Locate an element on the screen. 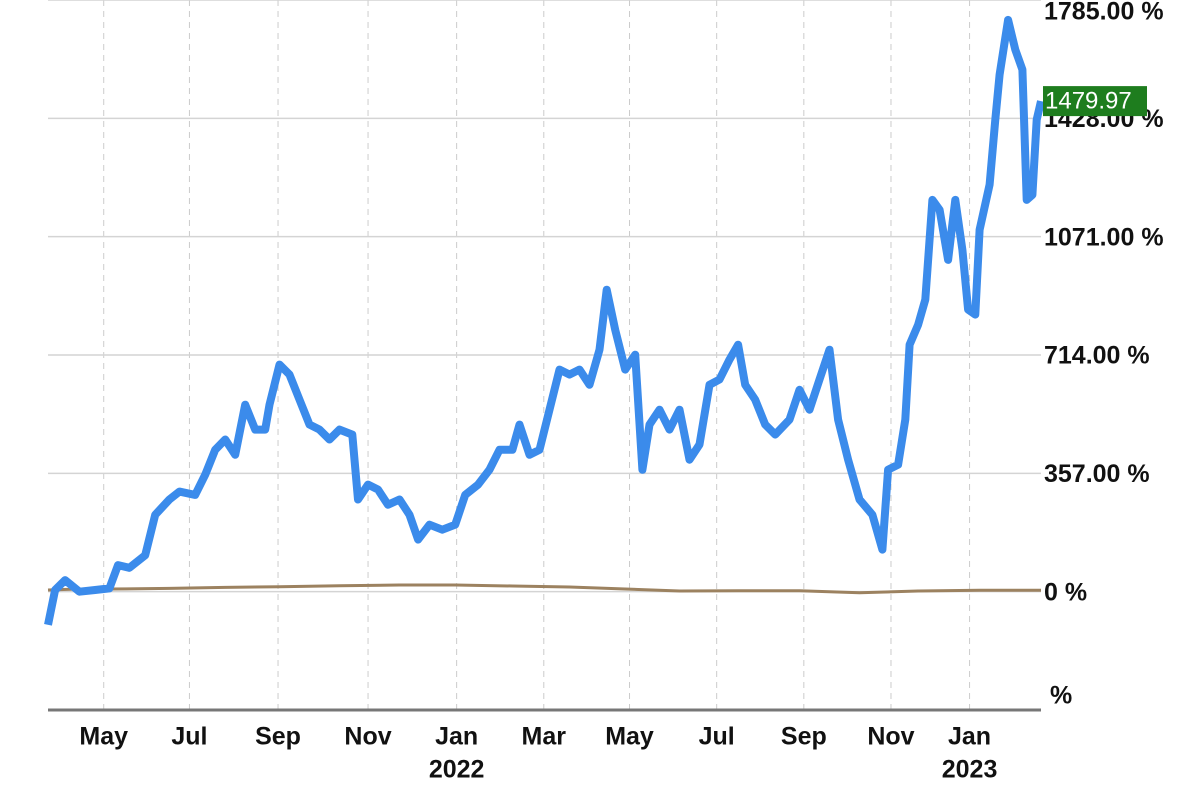 This screenshot has width=1179, height=811. year-label: 2023 is located at coordinates (970, 770).